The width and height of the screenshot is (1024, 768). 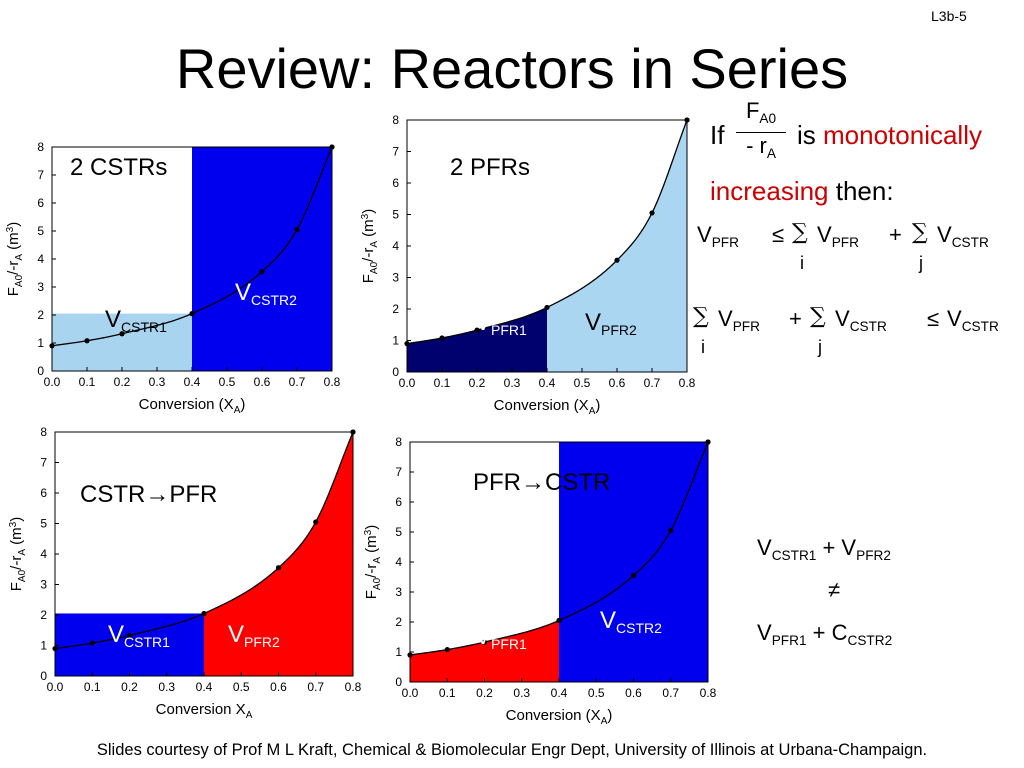 What do you see at coordinates (254, 635) in the screenshot?
I see `region-label-pfr2: VPFR2` at bounding box center [254, 635].